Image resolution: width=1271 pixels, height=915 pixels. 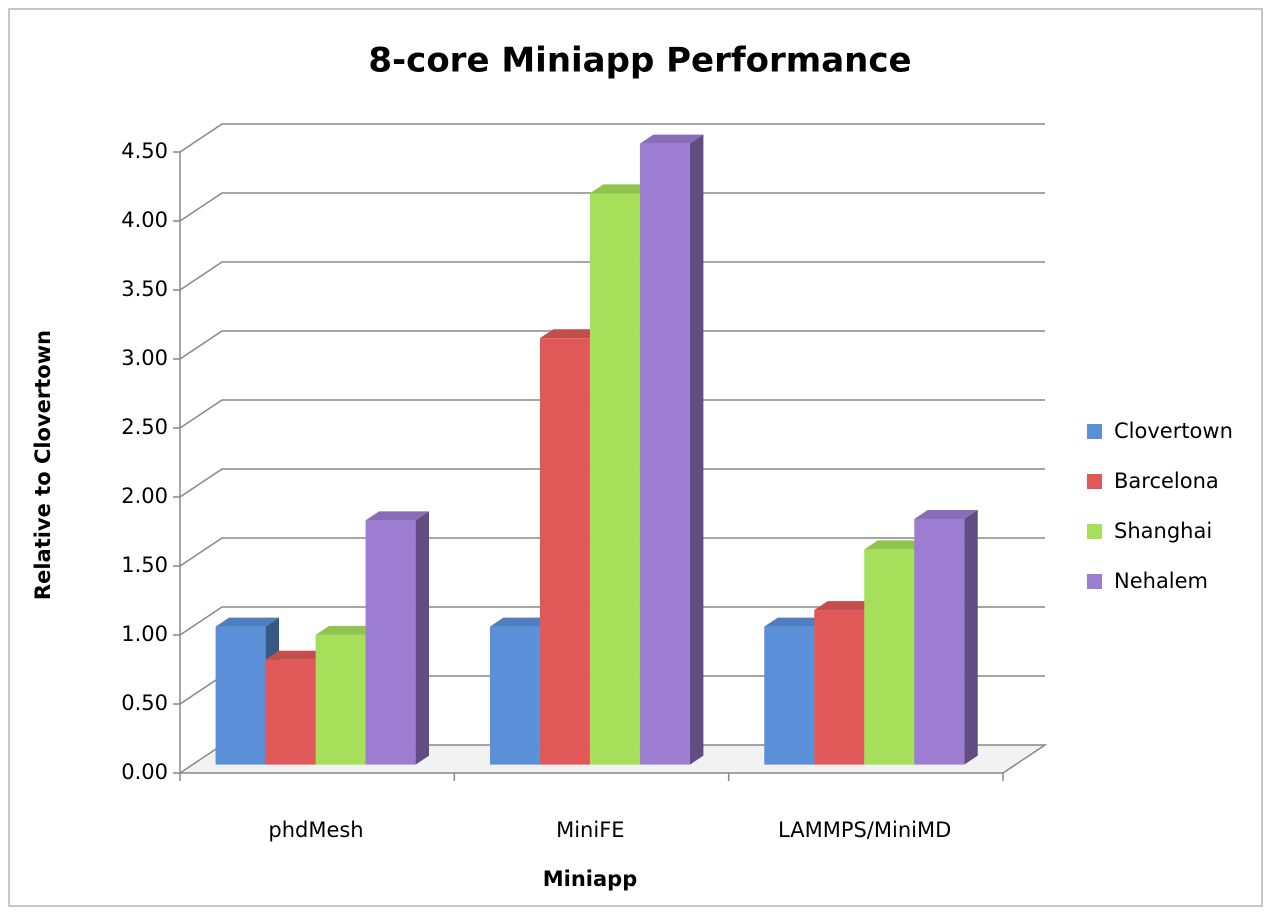 I want to click on x-tick-label: MiniFE, so click(x=590, y=830).